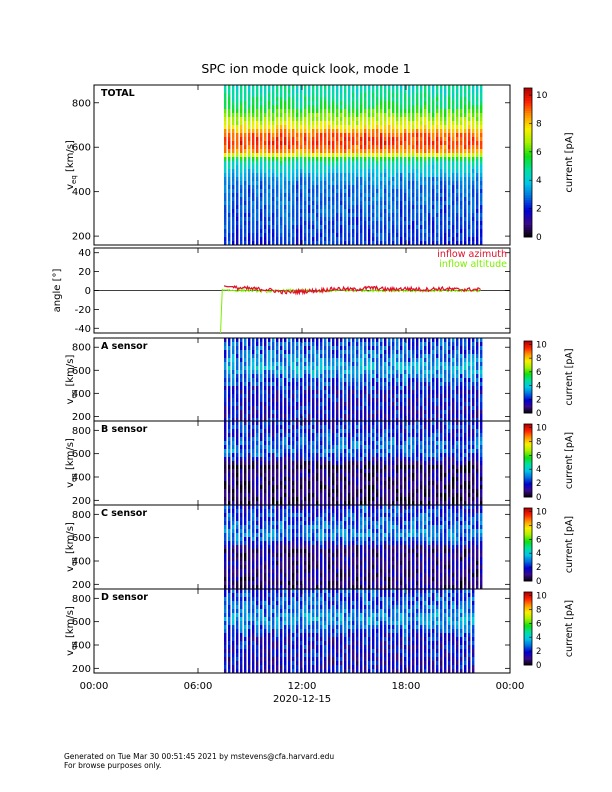 The width and height of the screenshot is (612, 792). What do you see at coordinates (528, 378) in the screenshot?
I see `colorbar-segment` at bounding box center [528, 378].